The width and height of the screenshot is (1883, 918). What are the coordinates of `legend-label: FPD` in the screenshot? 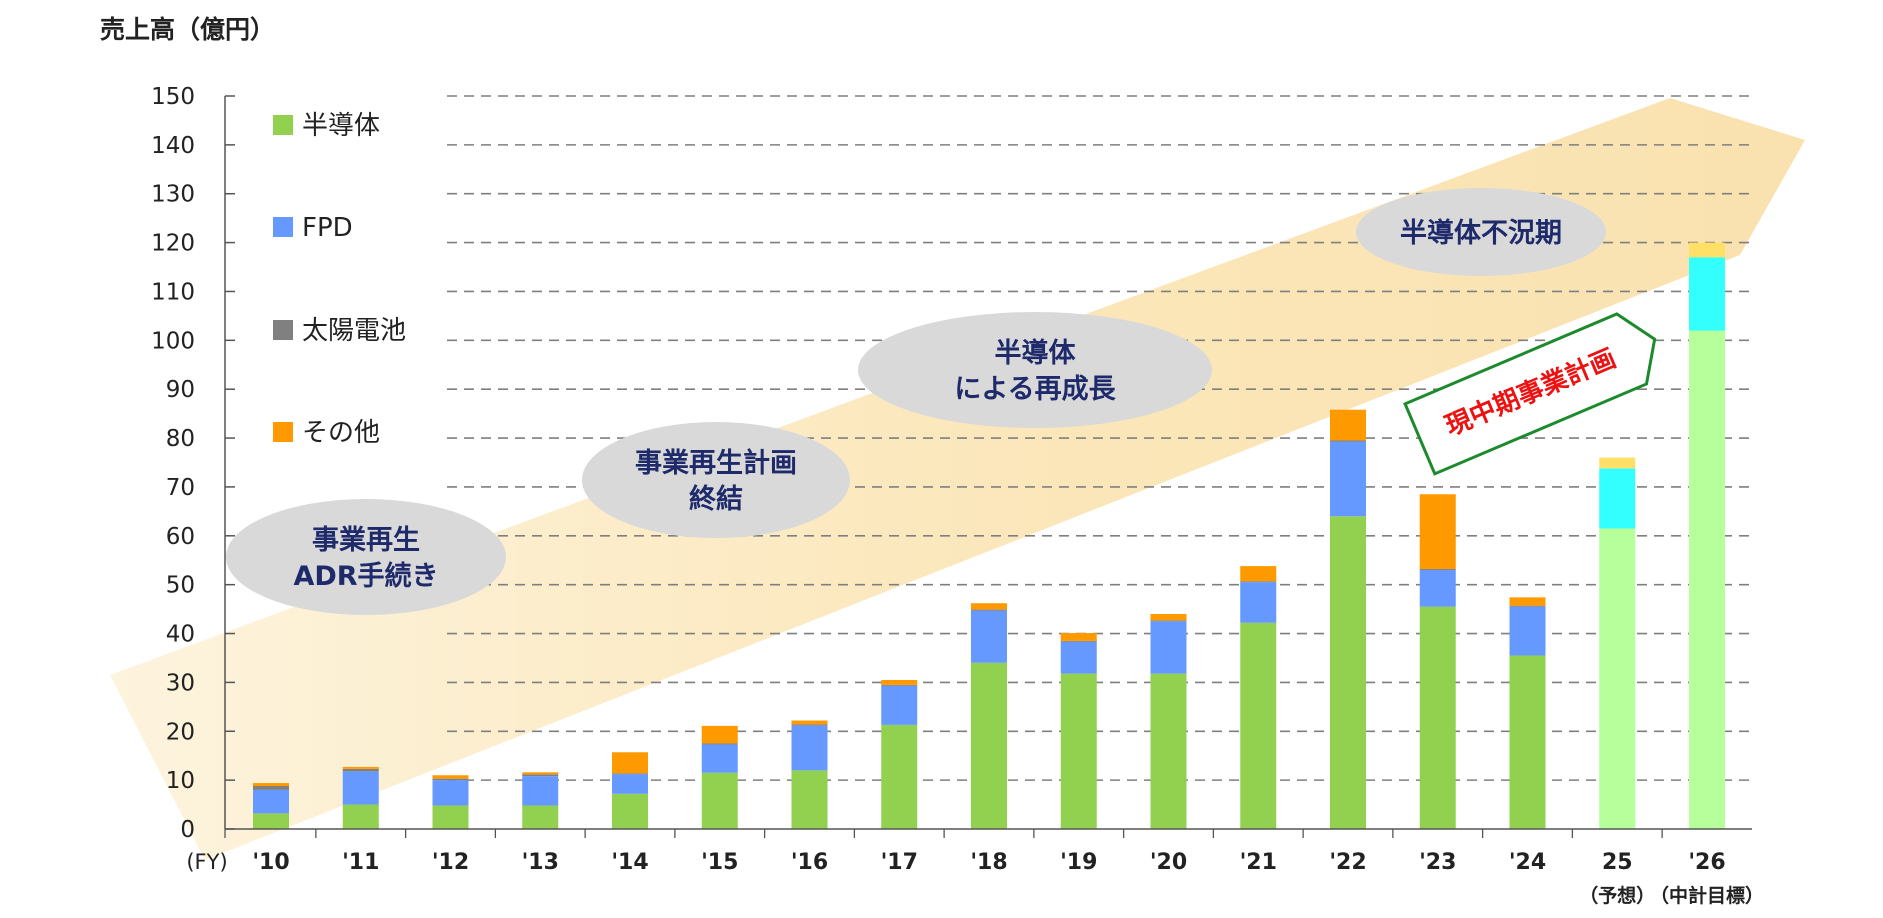 It's located at (327, 228).